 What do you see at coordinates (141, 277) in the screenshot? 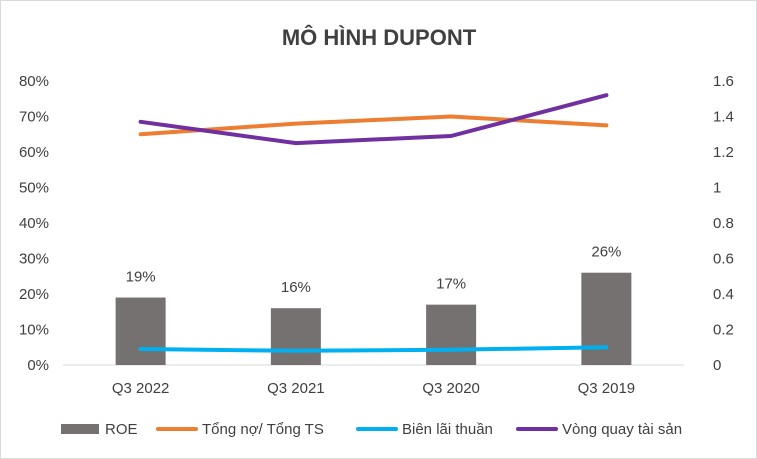
I see `roe-data-label: 19%` at bounding box center [141, 277].